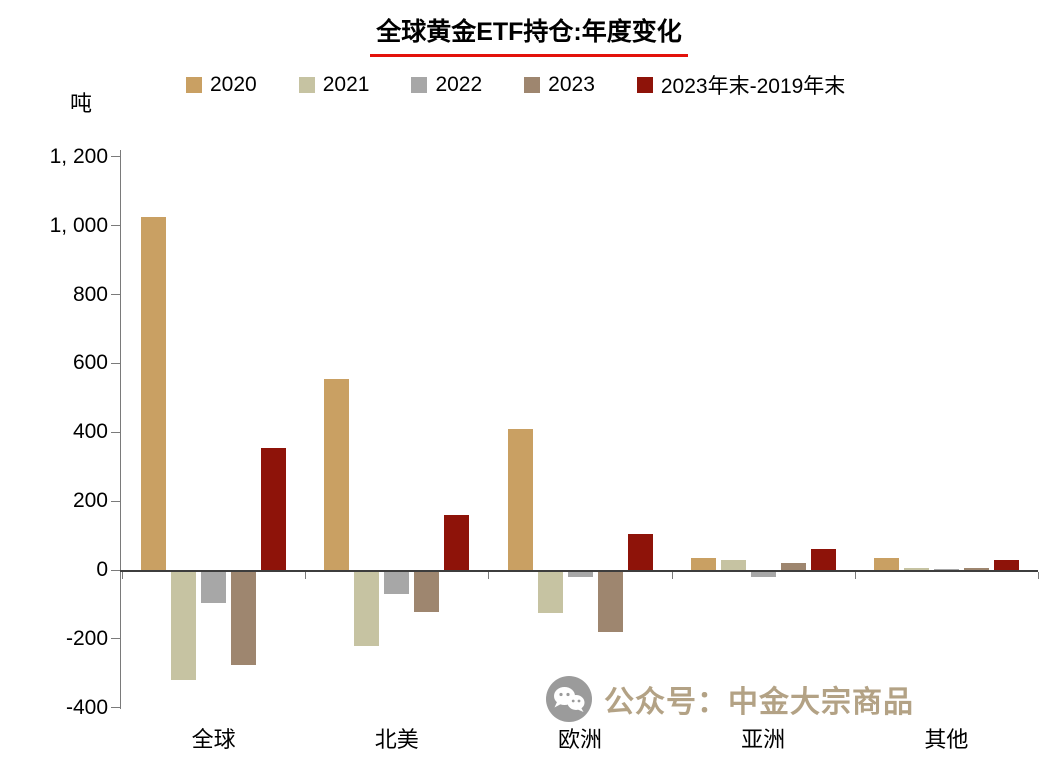 Image resolution: width=1058 pixels, height=776 pixels. What do you see at coordinates (457, 542) in the screenshot?
I see `bar-2023年末-2019年末-北美` at bounding box center [457, 542].